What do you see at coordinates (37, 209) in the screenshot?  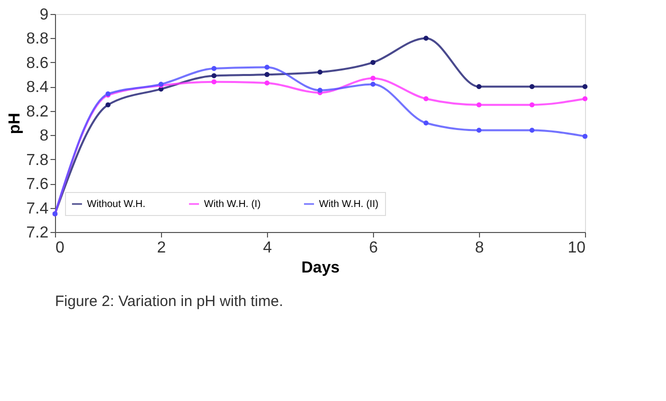 I see `y-tick-label: 7.4` at bounding box center [37, 209].